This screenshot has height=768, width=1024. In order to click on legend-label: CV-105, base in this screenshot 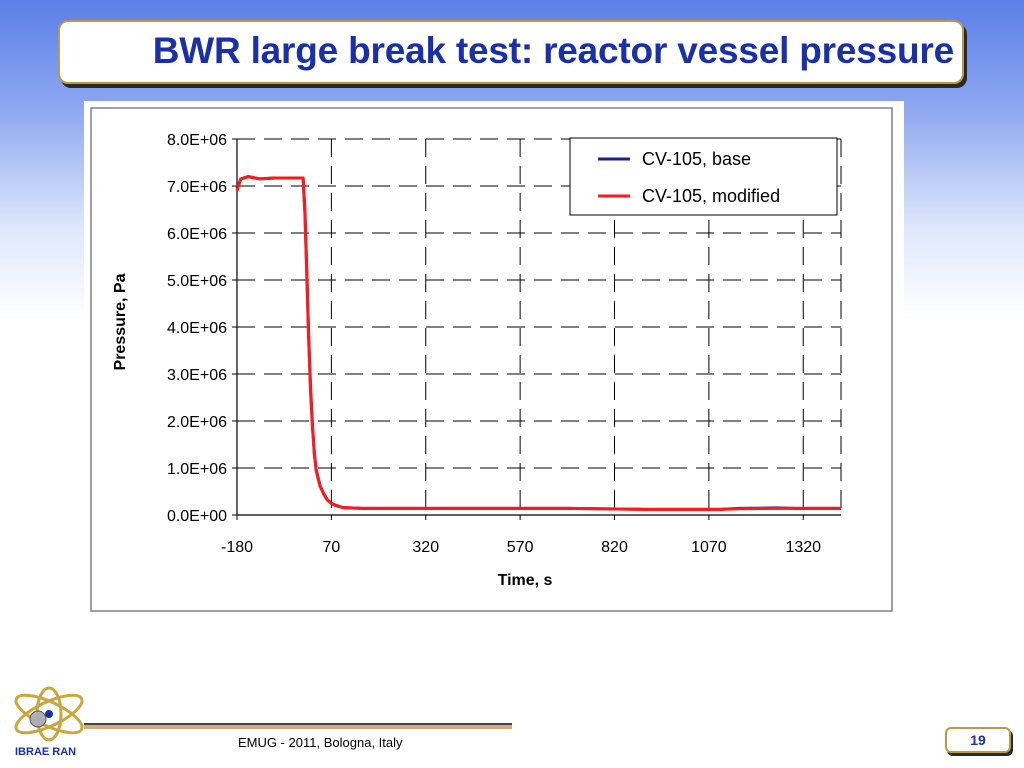, I will do `click(696, 159)`.